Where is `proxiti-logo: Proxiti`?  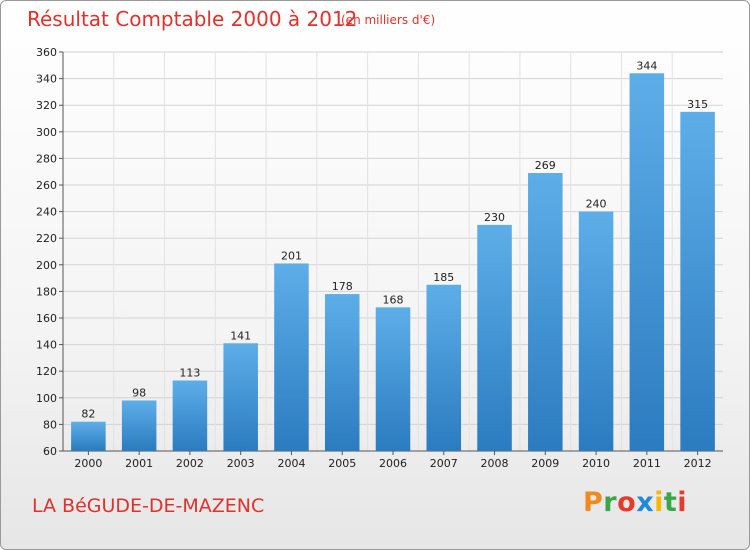
proxiti-logo: Proxiti is located at coordinates (635, 502).